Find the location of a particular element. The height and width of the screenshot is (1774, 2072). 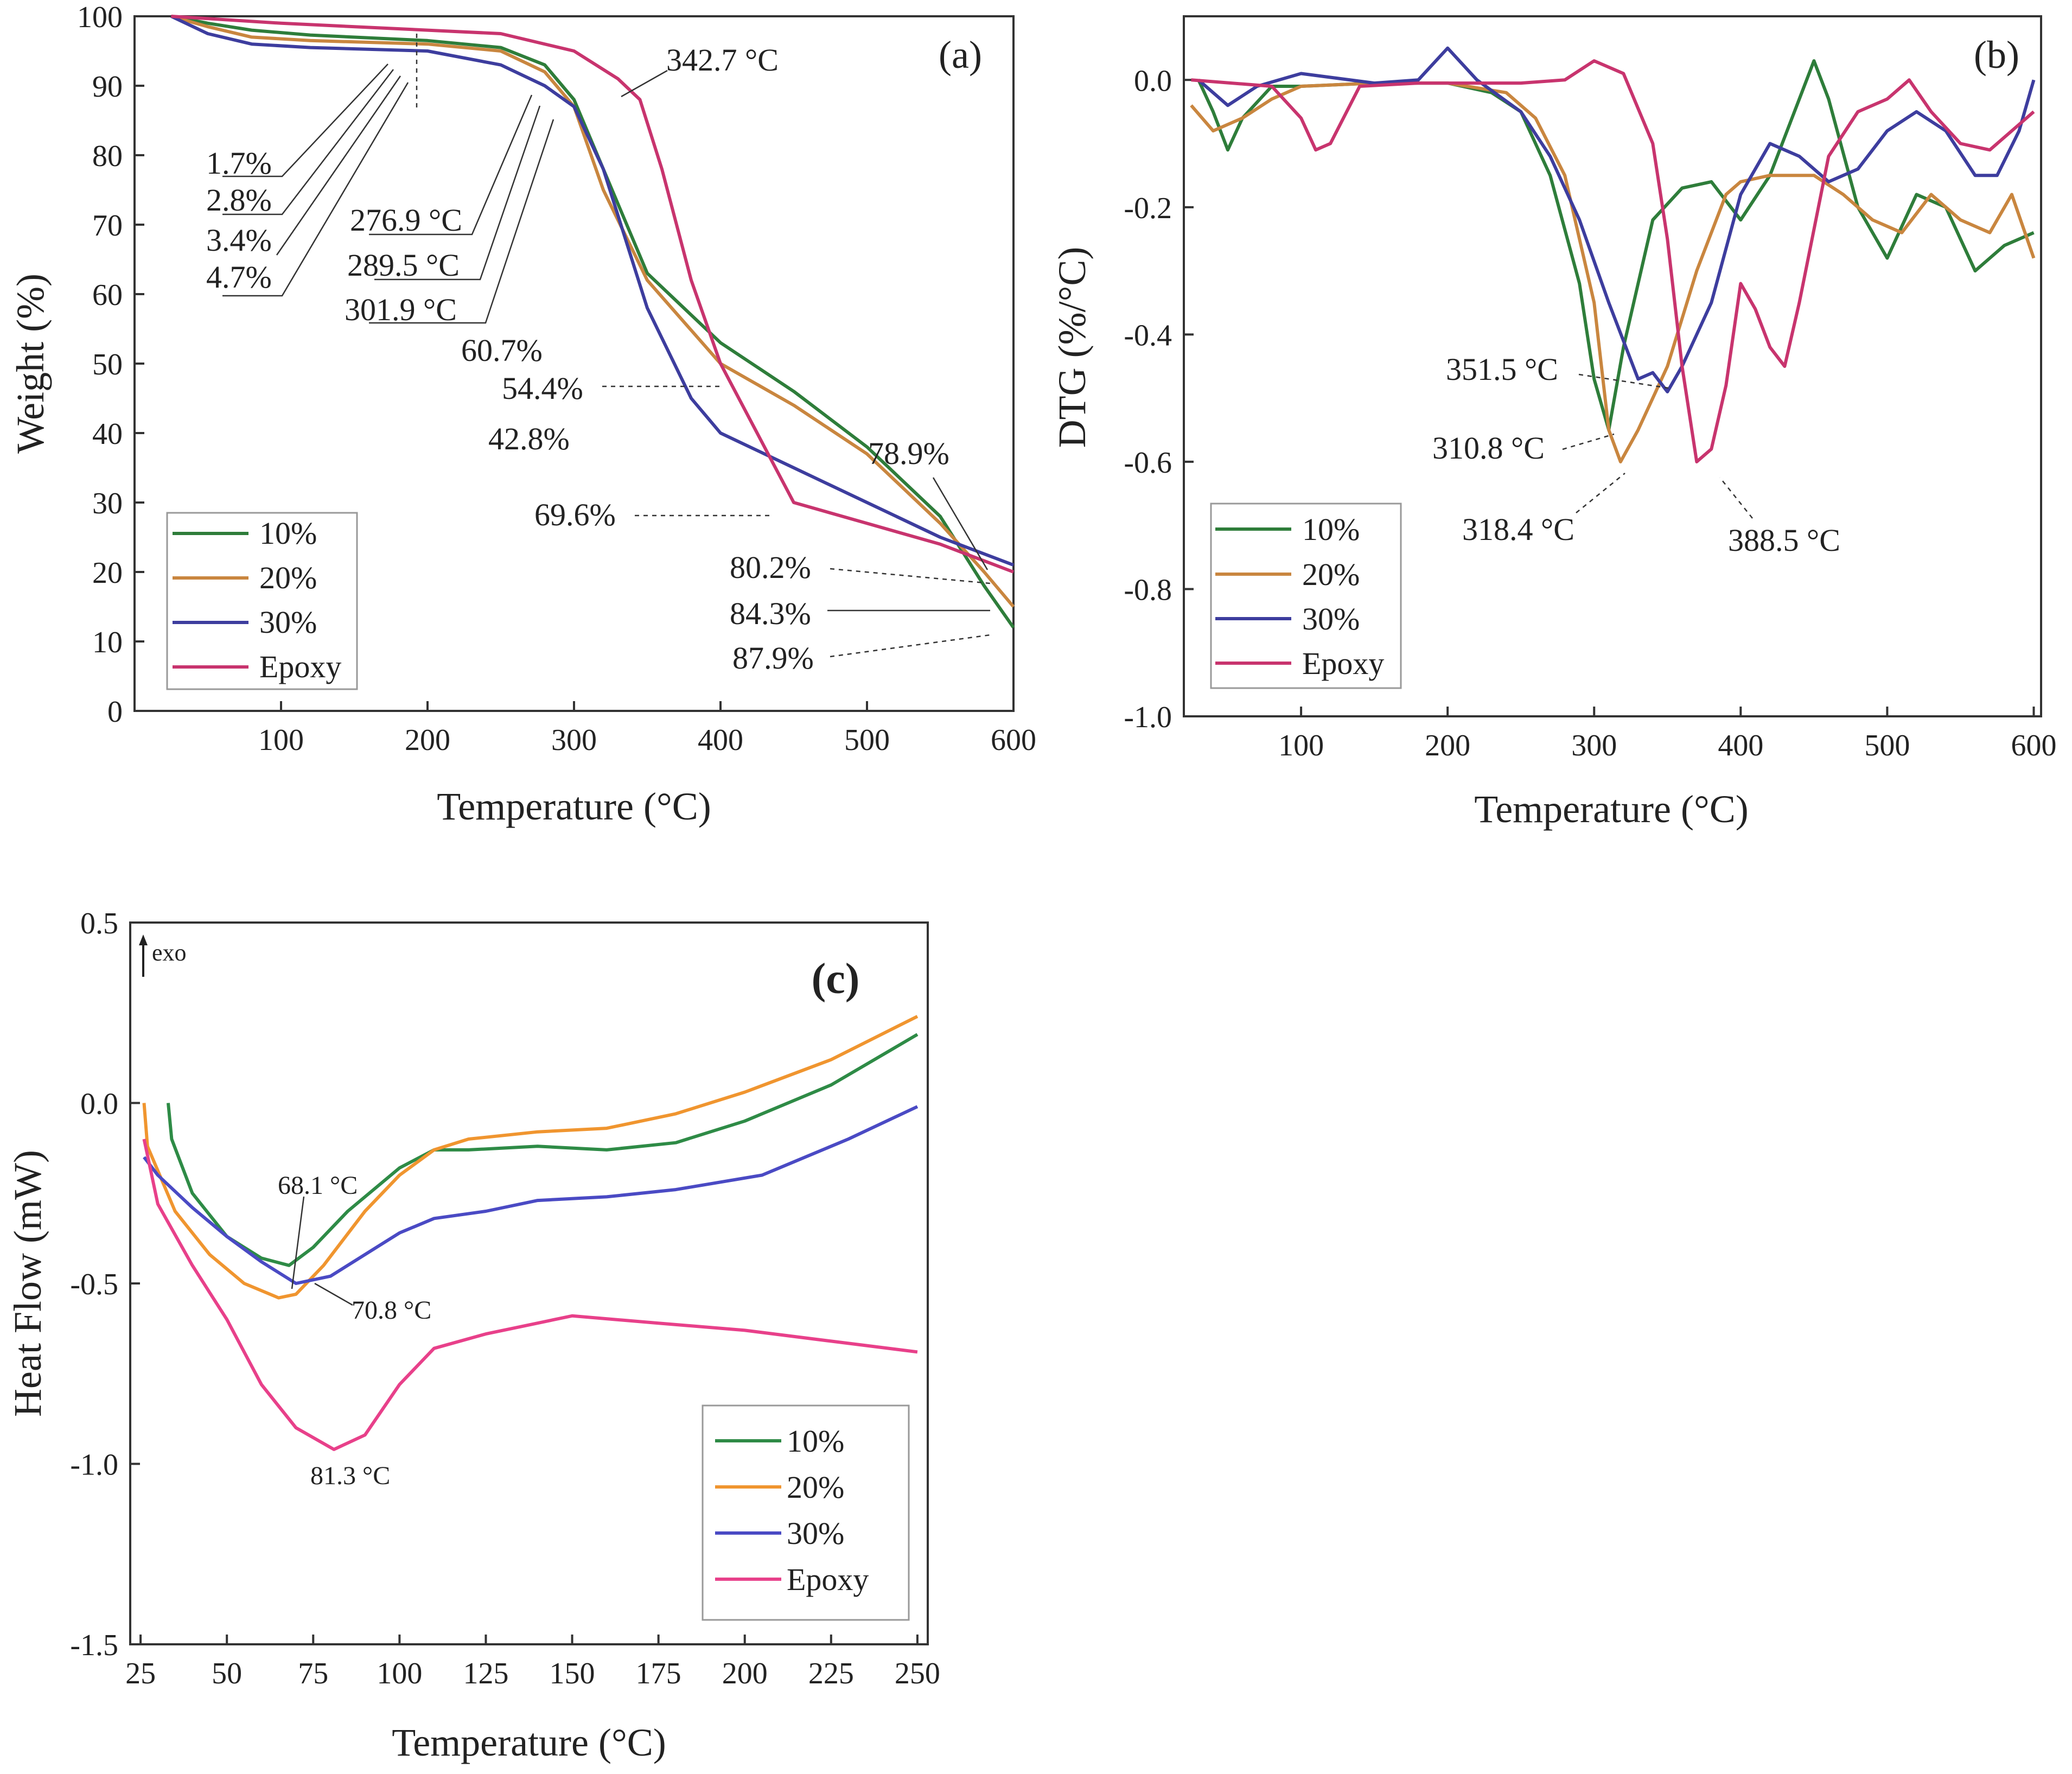

exo-label: exo is located at coordinates (169, 953).